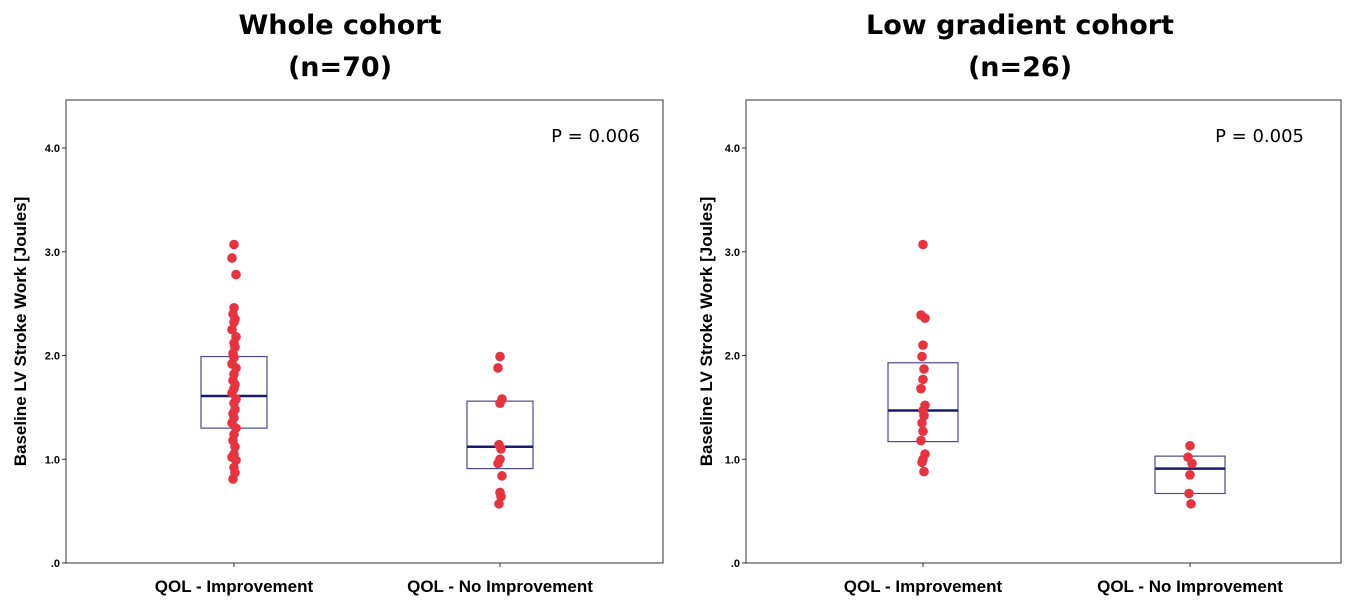 This screenshot has height=601, width=1361. Describe the element at coordinates (340, 25) in the screenshot. I see `chart-title: Whole cohort` at that location.